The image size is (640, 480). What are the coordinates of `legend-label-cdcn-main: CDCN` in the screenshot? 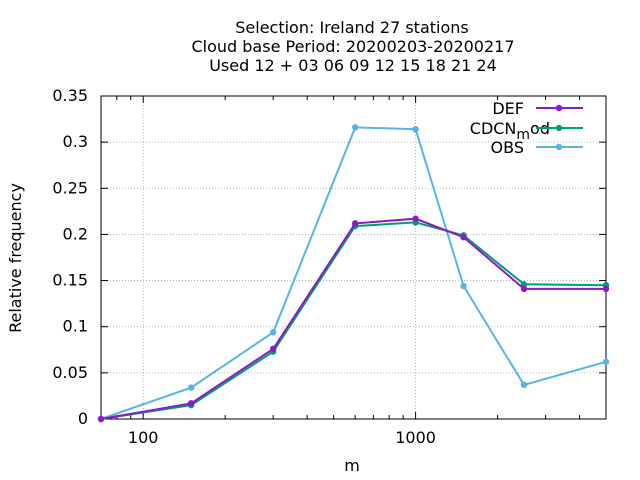 It's located at (493, 128).